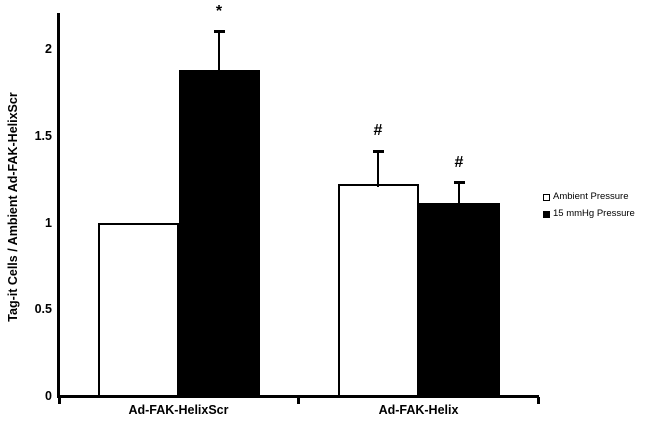  I want to click on x-axis-line, so click(298, 396).